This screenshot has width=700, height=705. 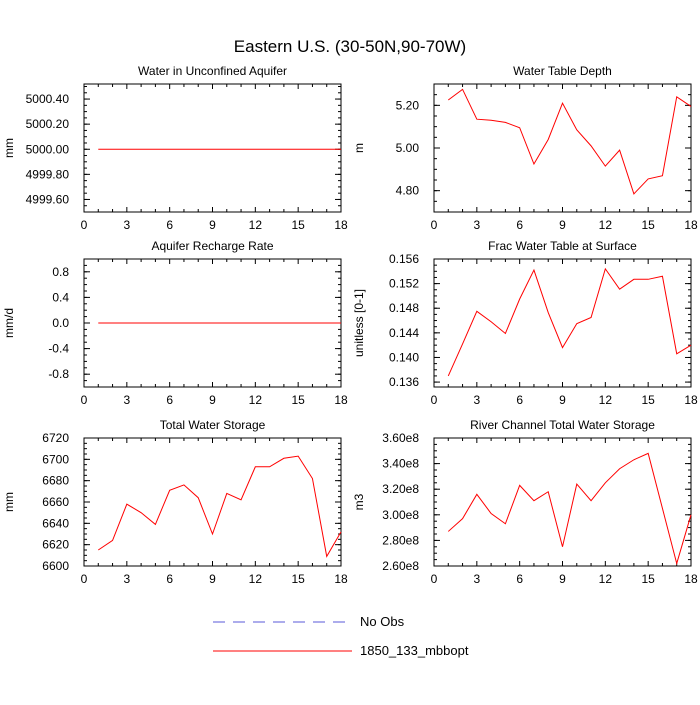 I want to click on y-tick-label: 0.4, so click(x=60, y=297).